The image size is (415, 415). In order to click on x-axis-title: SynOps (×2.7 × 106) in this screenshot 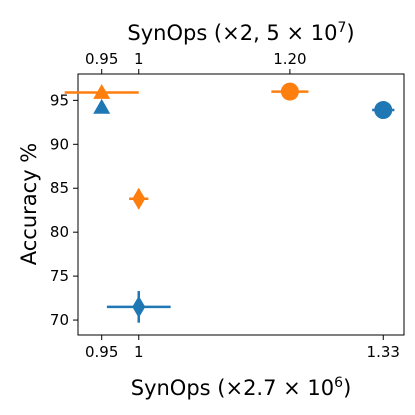, I will do `click(241, 387)`.